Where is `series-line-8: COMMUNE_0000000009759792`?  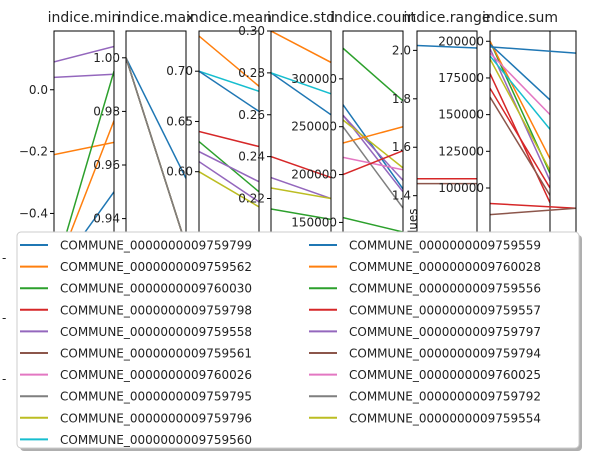 series-line-8: COMMUNE_0000000009759792 is located at coordinates (154, 144).